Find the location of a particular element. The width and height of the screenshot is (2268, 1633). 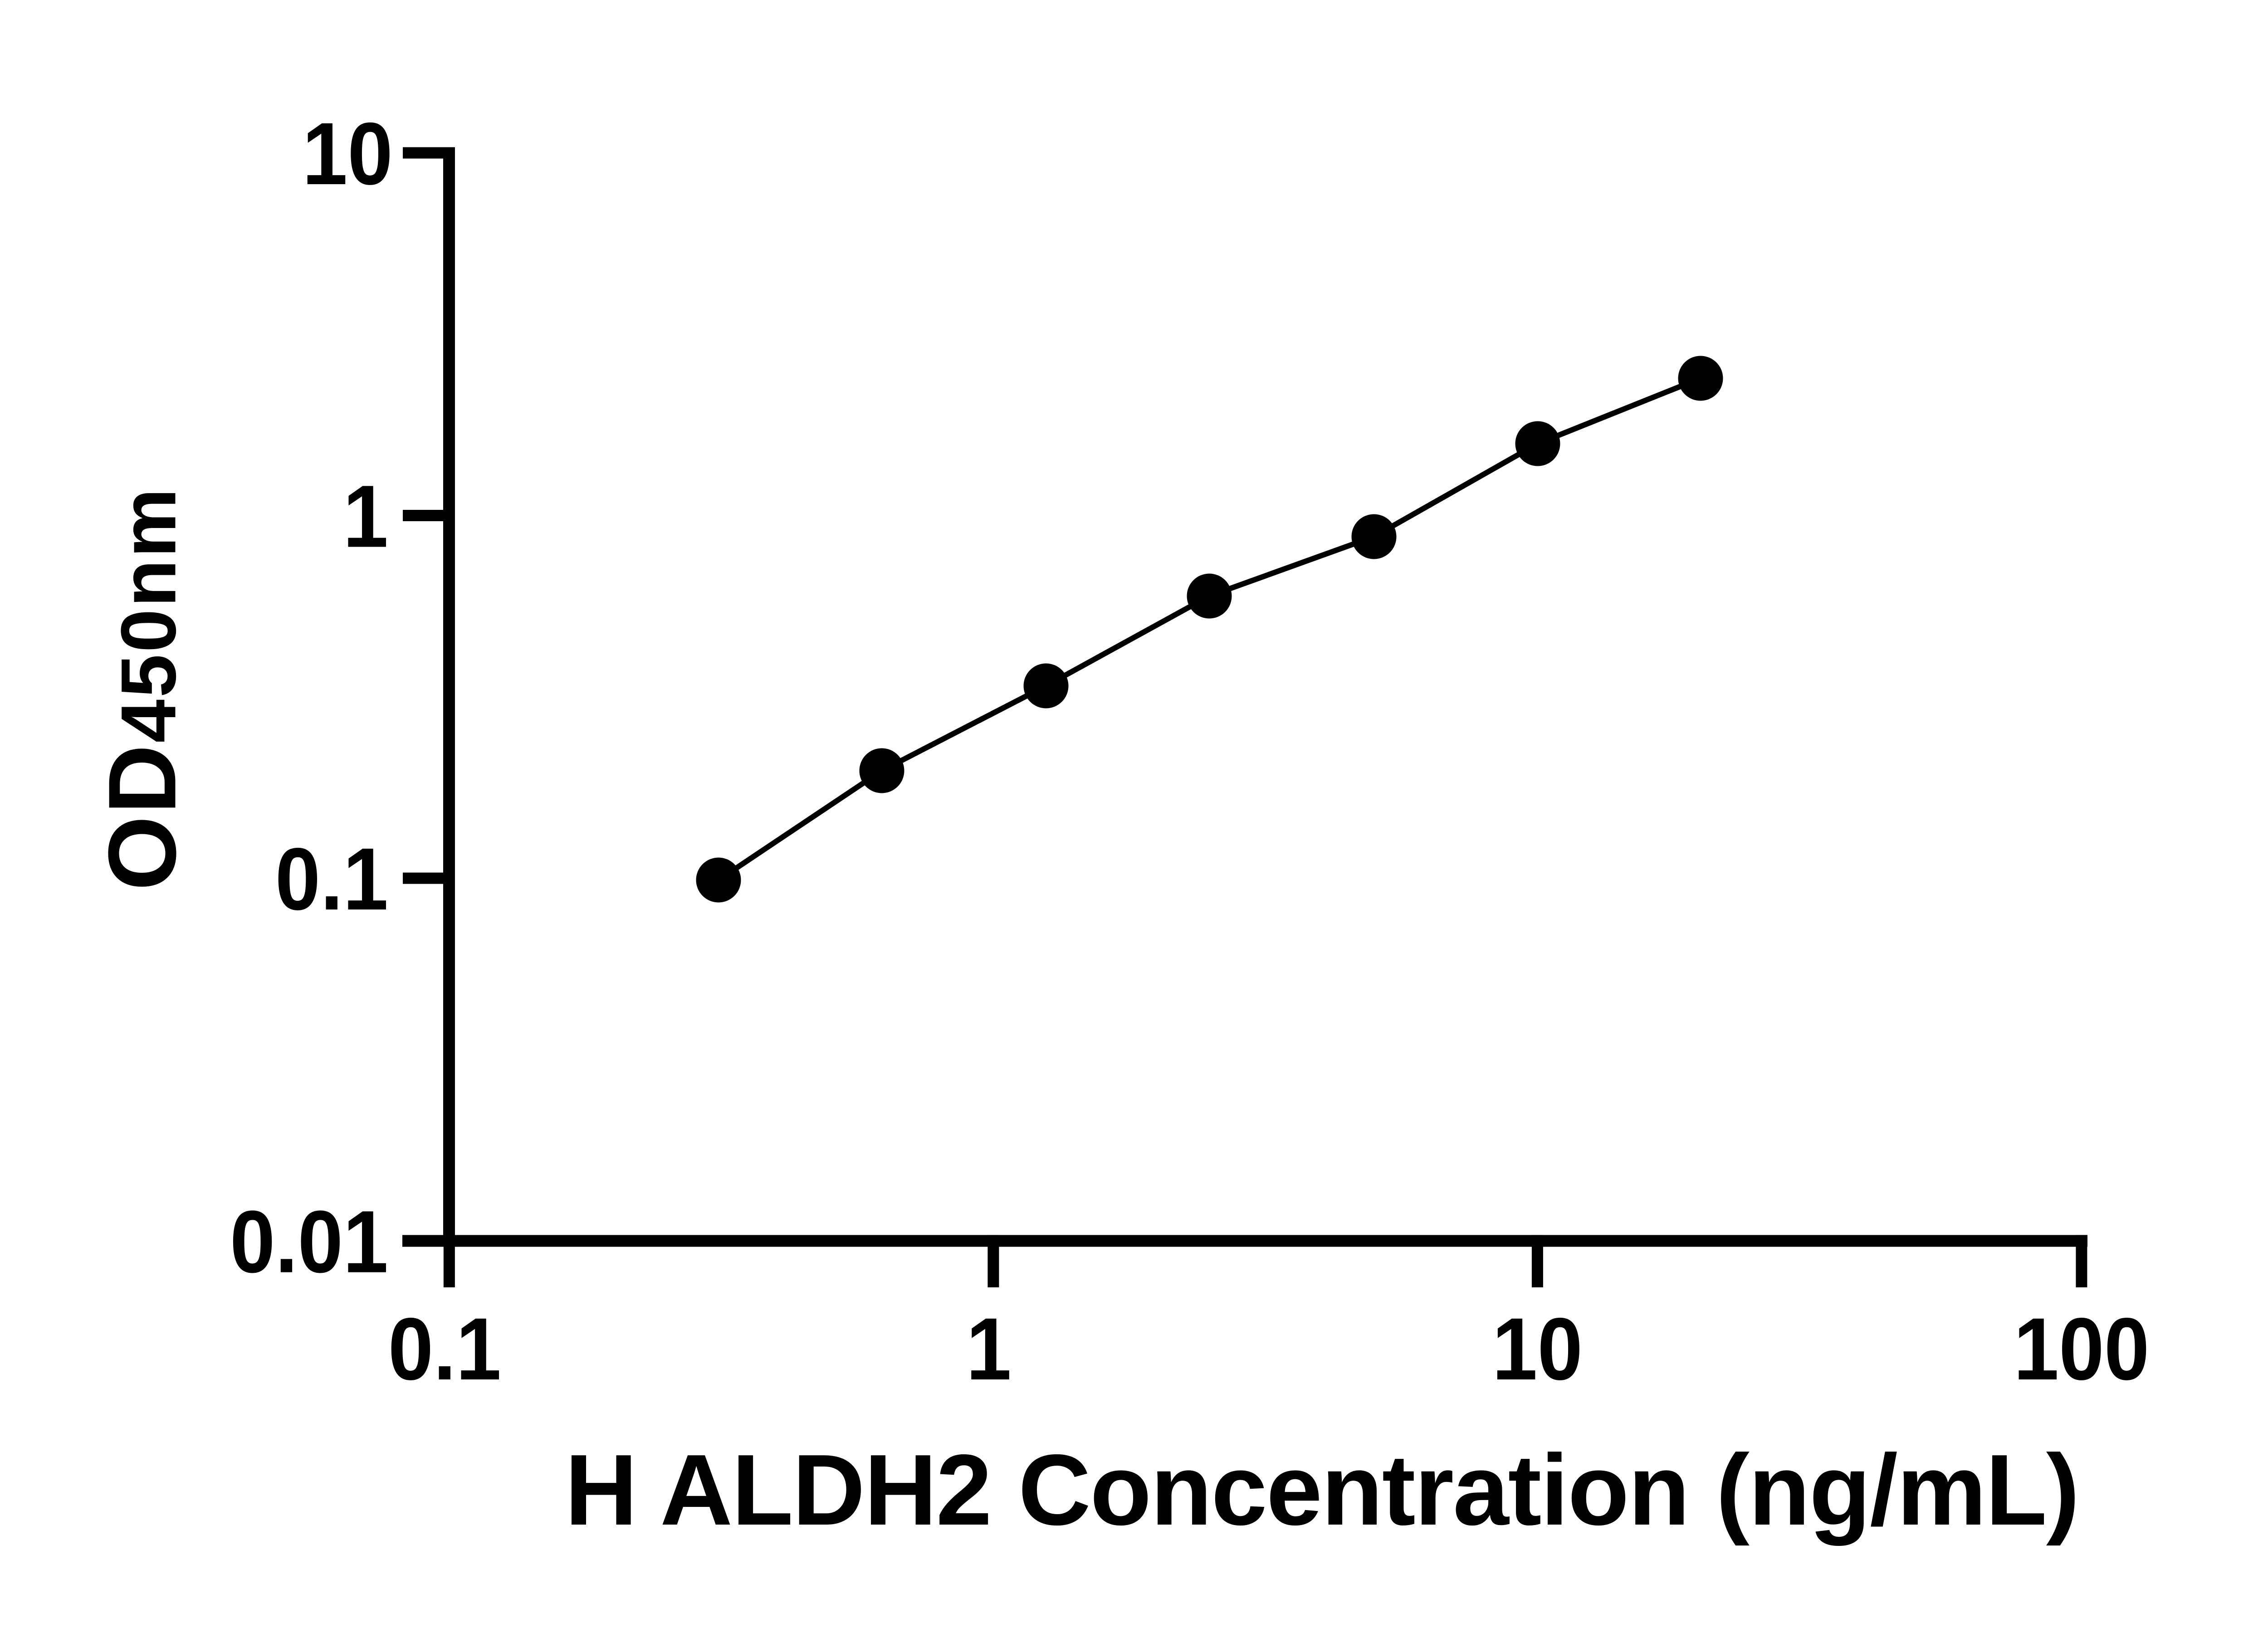

svg-text: 0.01 is located at coordinates (309, 1241).